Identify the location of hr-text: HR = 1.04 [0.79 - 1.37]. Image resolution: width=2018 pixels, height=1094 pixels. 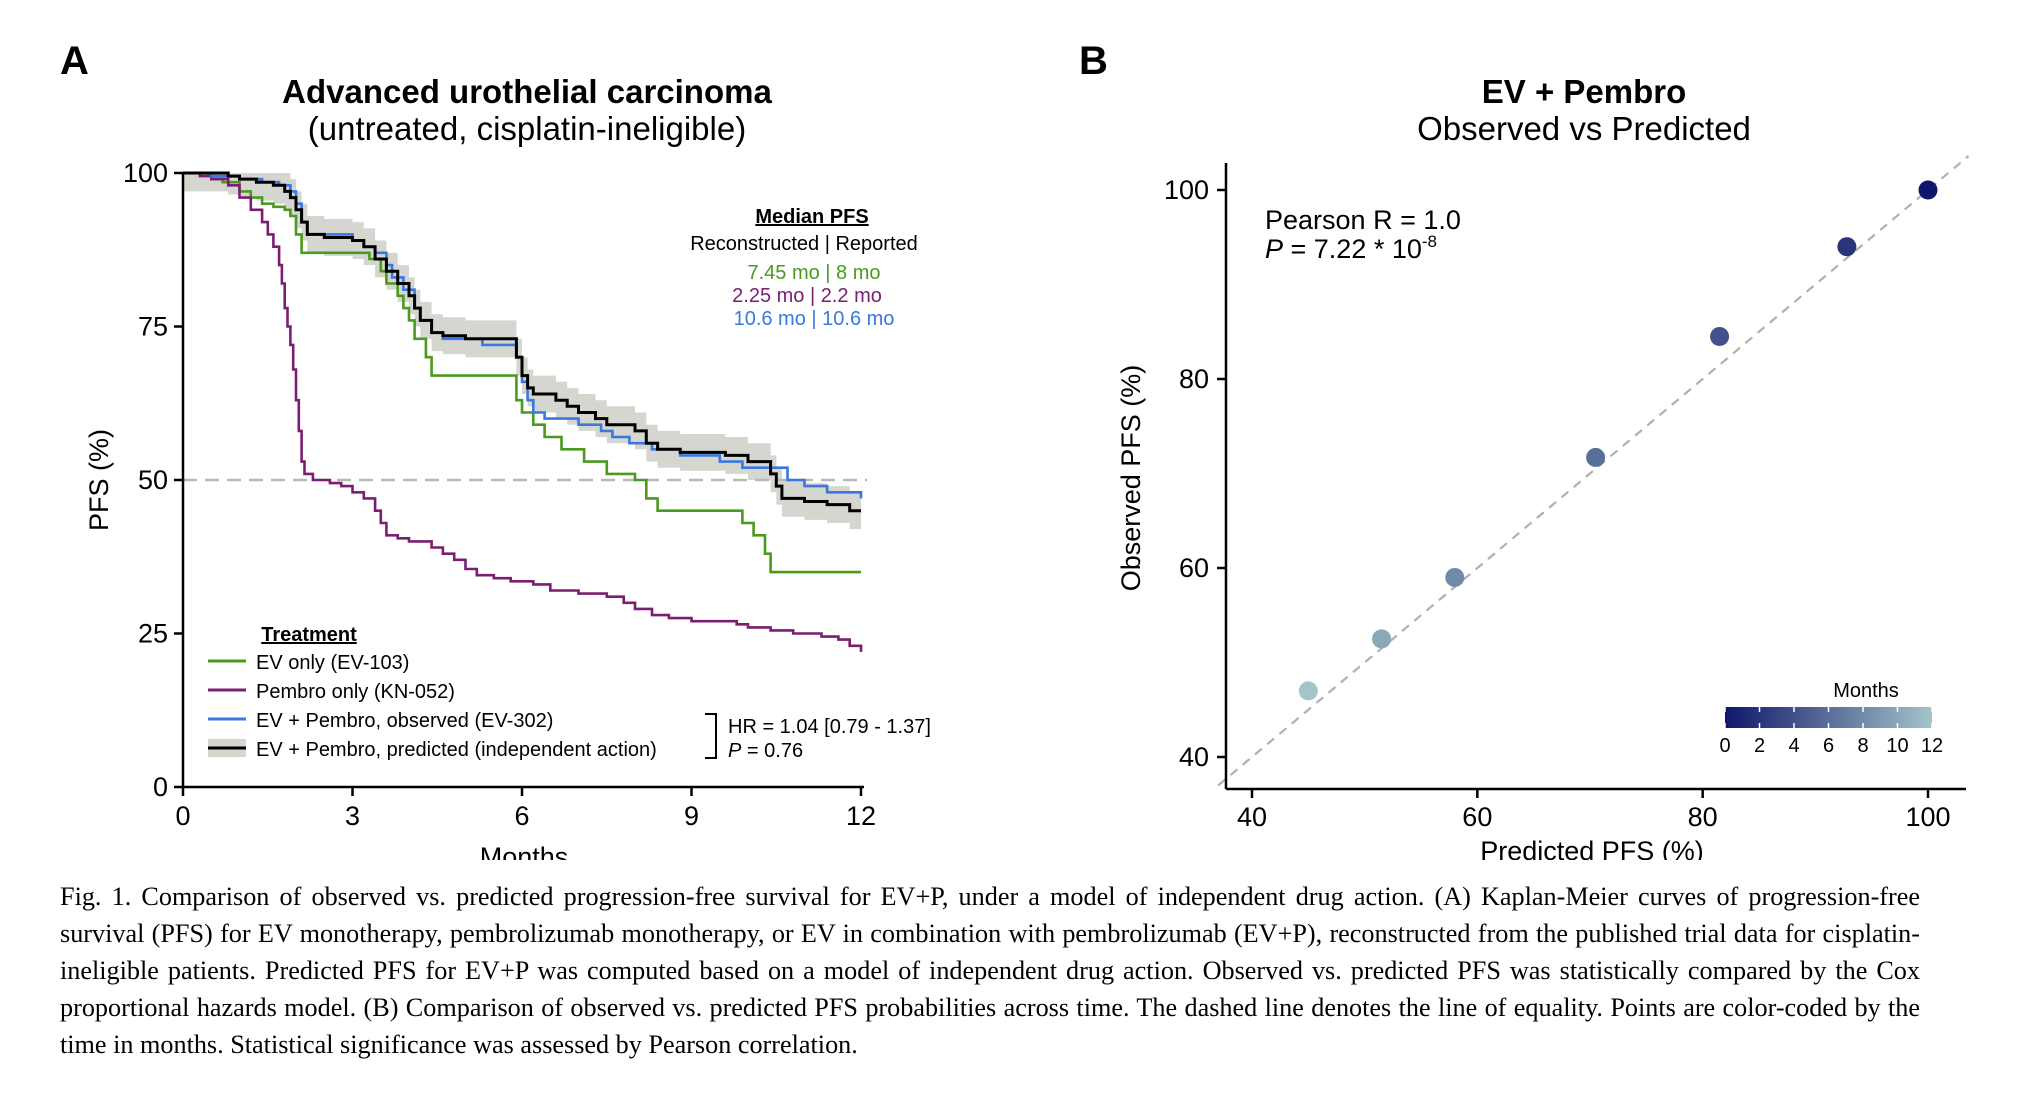
(829, 727).